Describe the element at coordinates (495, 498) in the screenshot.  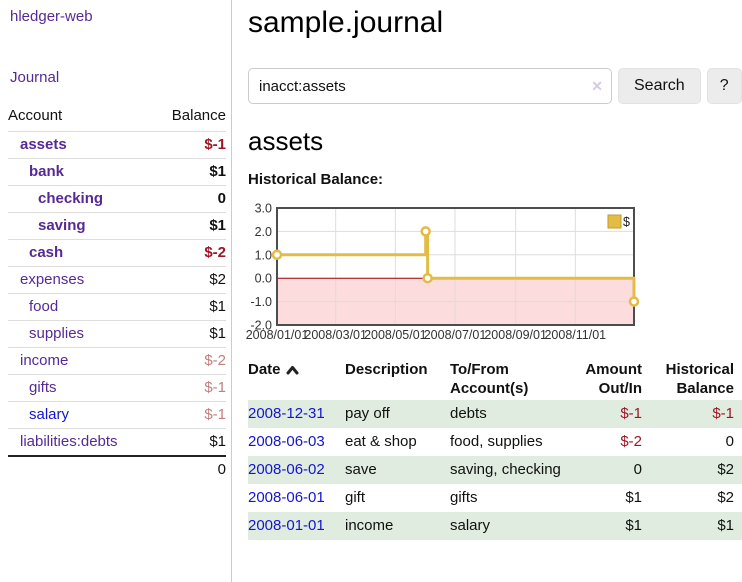
I see `transaction-row: 2008-06-01 gift gifts $1 $2` at that location.